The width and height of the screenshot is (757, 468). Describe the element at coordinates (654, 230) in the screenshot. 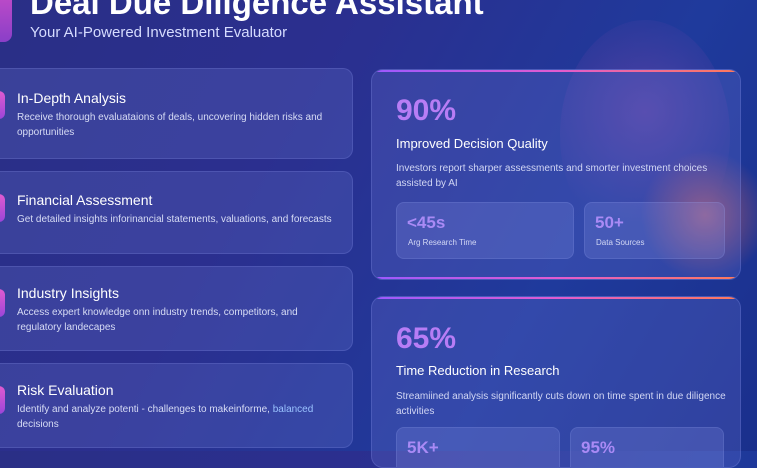

I see `mini-stat-data-sources: 50+ Data Sources` at that location.